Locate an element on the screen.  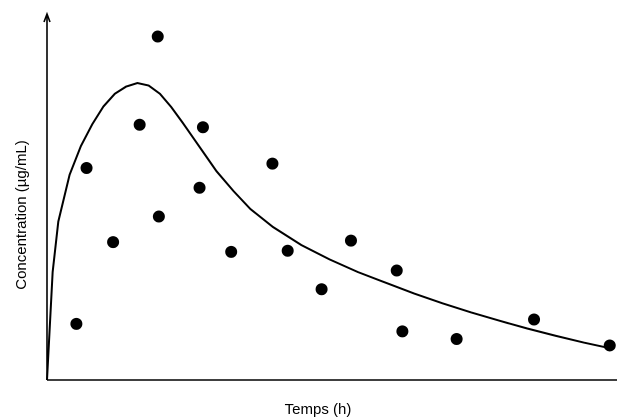
y-axis-label: Concentration (µg/mL) is located at coordinates (21, 215).